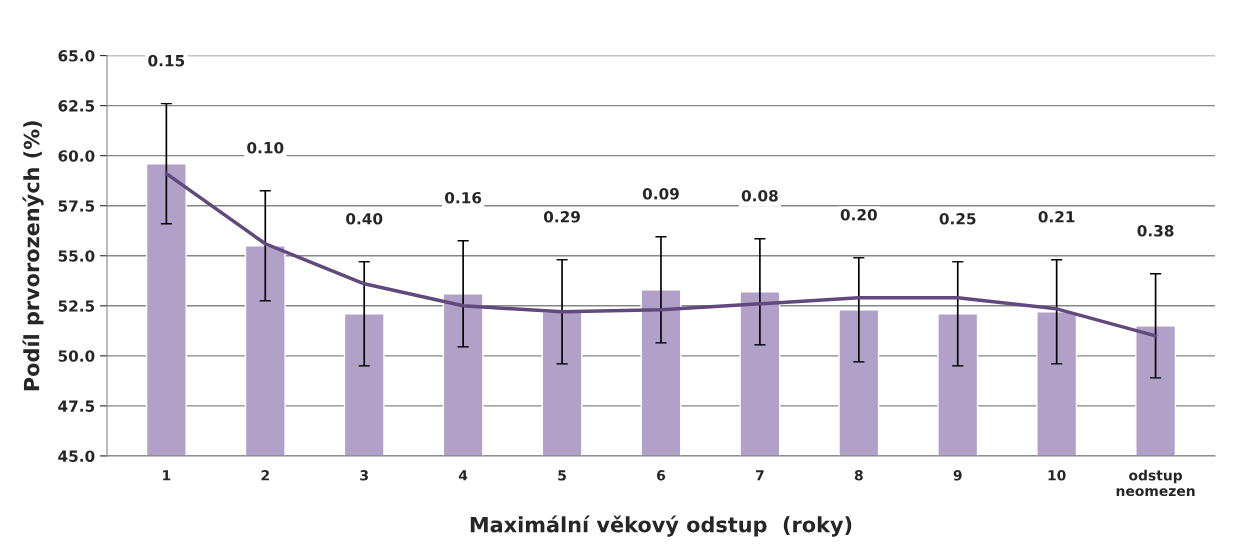 The width and height of the screenshot is (1259, 556). What do you see at coordinates (561, 216) in the screenshot?
I see `annotation: 0.29` at bounding box center [561, 216].